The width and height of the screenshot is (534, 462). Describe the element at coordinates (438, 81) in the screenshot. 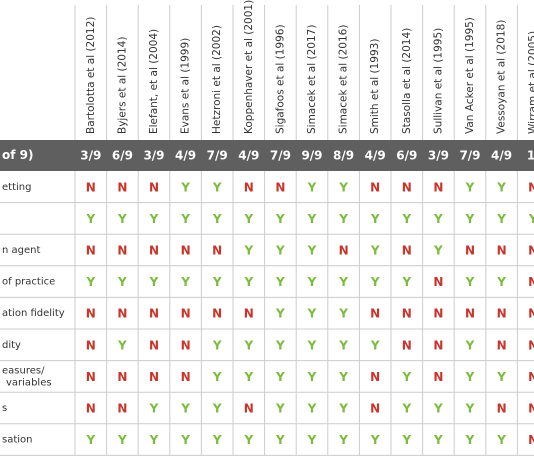

I see `column-header: Sullivan et al (1995)` at that location.